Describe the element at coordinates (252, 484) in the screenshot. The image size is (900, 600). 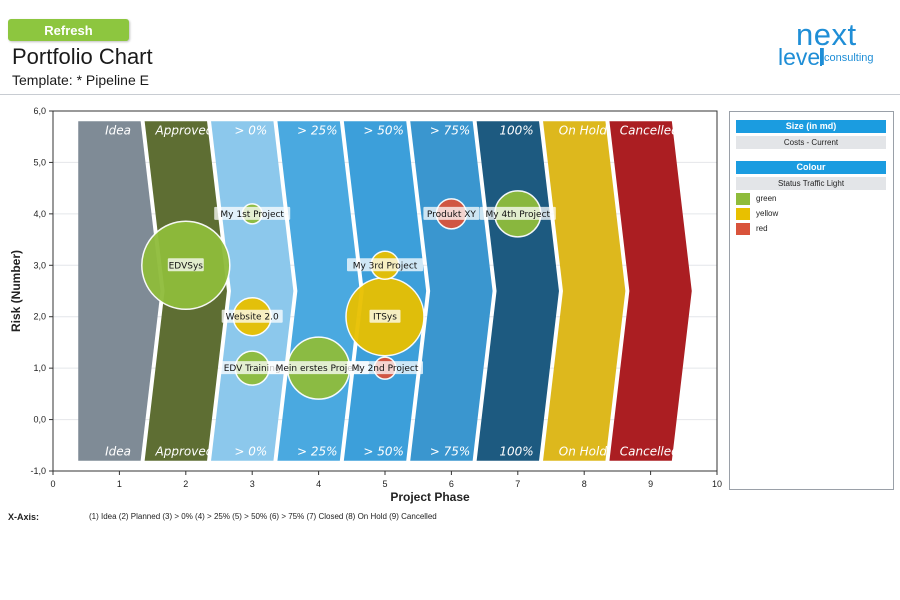
I see `x-tick-label: 3` at that location.